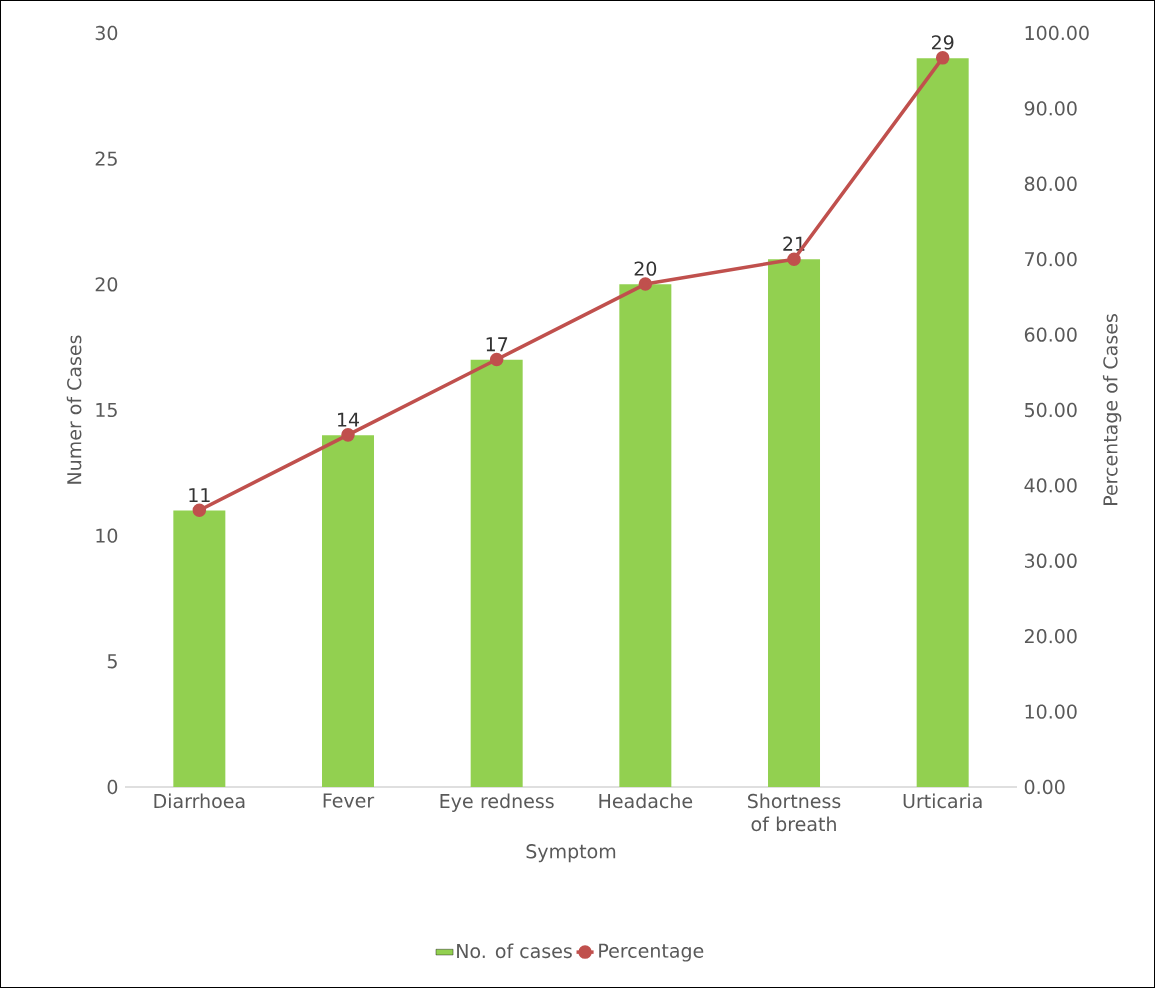 This screenshot has width=1155, height=988. What do you see at coordinates (199, 801) in the screenshot?
I see `x-tick-label: Diarrhoea` at bounding box center [199, 801].